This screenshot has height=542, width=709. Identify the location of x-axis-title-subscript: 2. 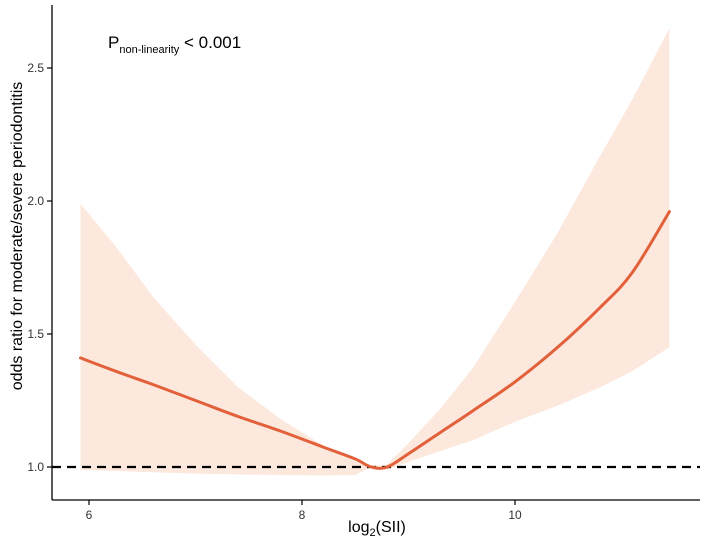
(373, 533).